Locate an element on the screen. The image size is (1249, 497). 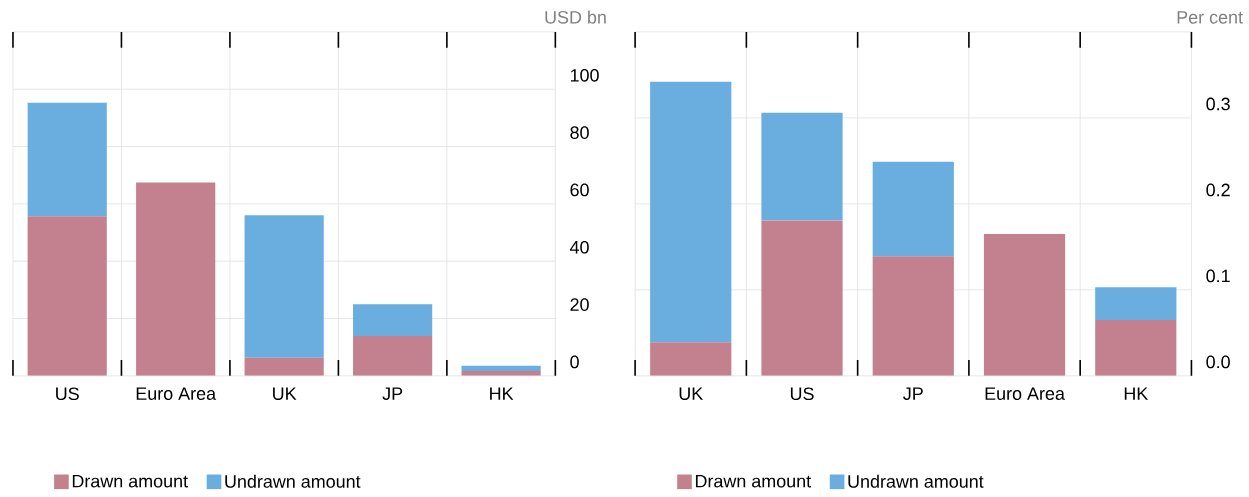
y-tick-label: 0.3 is located at coordinates (1218, 104).